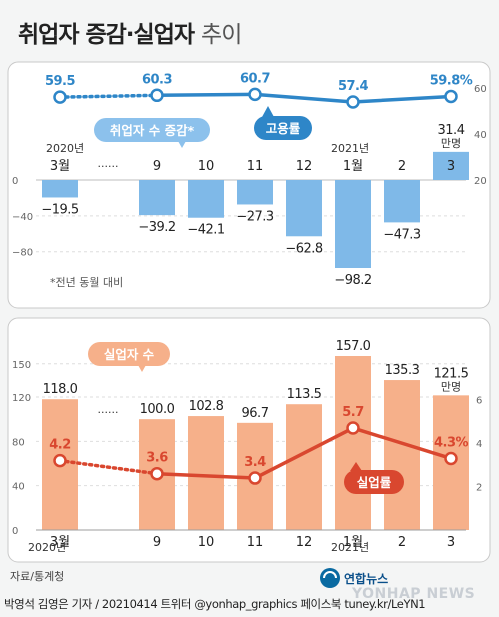 The width and height of the screenshot is (499, 617). I want to click on unemployment-ytick-right: 4, so click(479, 444).